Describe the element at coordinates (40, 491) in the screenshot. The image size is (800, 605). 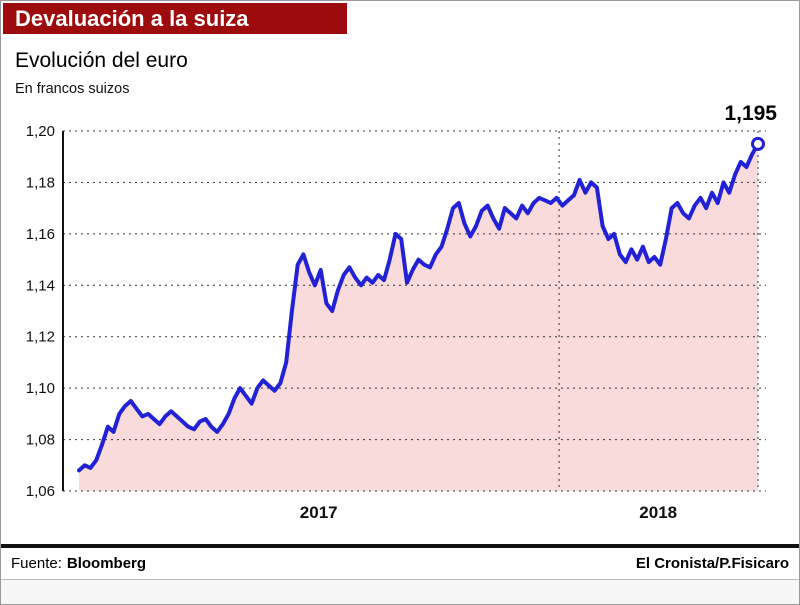
I see `svg-text: 1,06` at that location.